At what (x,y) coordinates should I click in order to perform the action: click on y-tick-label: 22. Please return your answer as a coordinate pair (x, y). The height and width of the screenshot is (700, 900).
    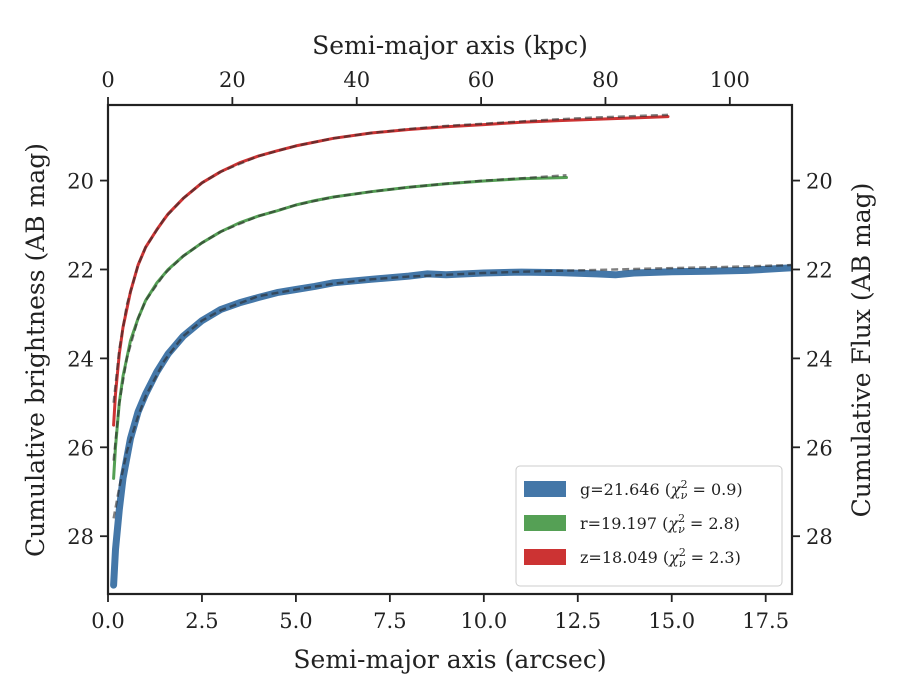
    Looking at the image, I should click on (80, 270).